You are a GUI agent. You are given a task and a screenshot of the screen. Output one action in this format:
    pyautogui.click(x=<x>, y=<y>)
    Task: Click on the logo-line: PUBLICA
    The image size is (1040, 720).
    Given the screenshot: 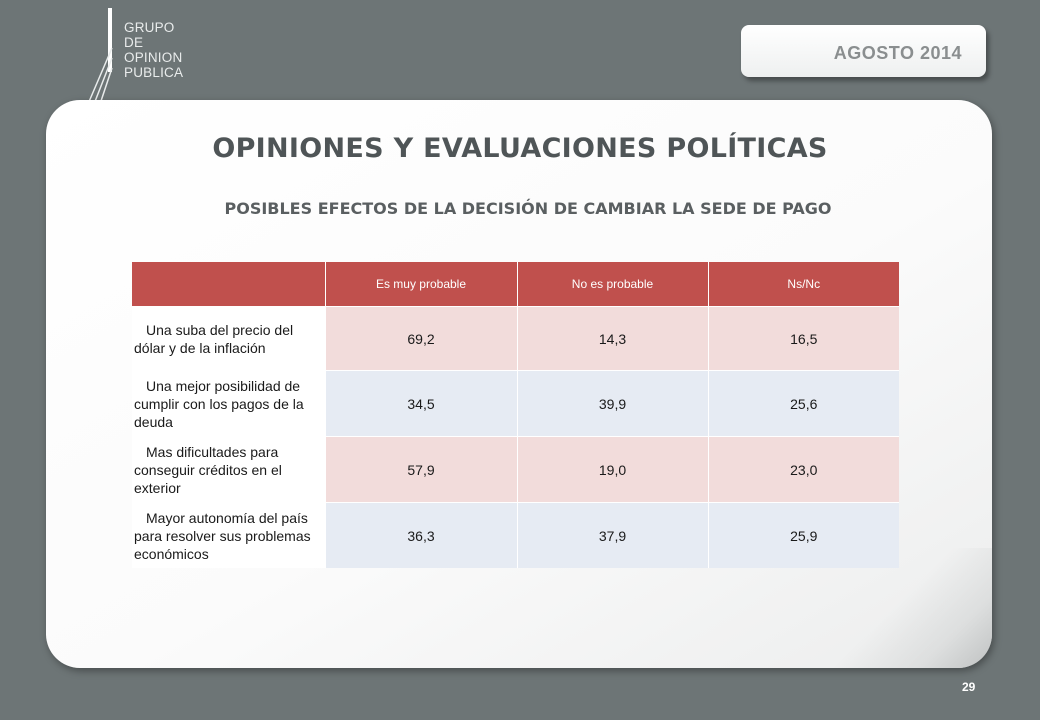 What is the action you would take?
    pyautogui.click(x=154, y=72)
    